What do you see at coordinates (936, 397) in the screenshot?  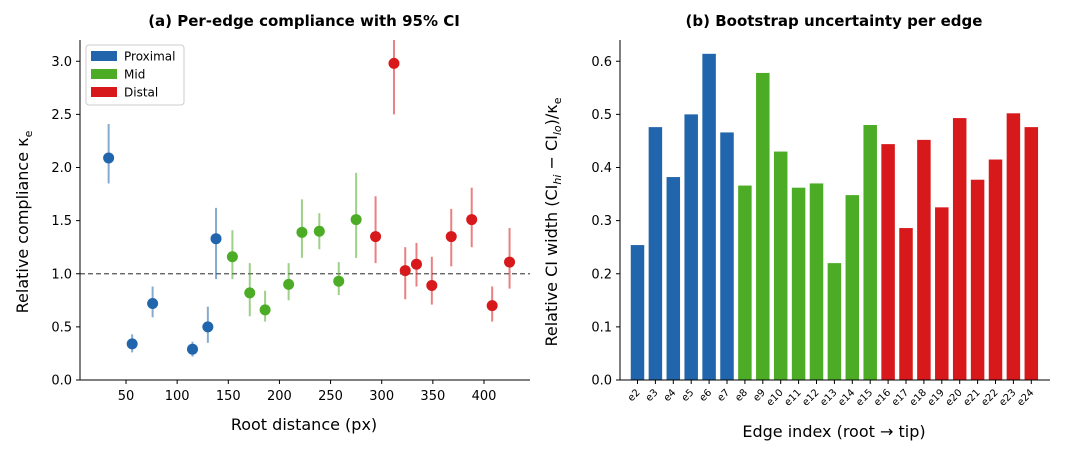 I see `x-tick-label: e19` at bounding box center [936, 397].